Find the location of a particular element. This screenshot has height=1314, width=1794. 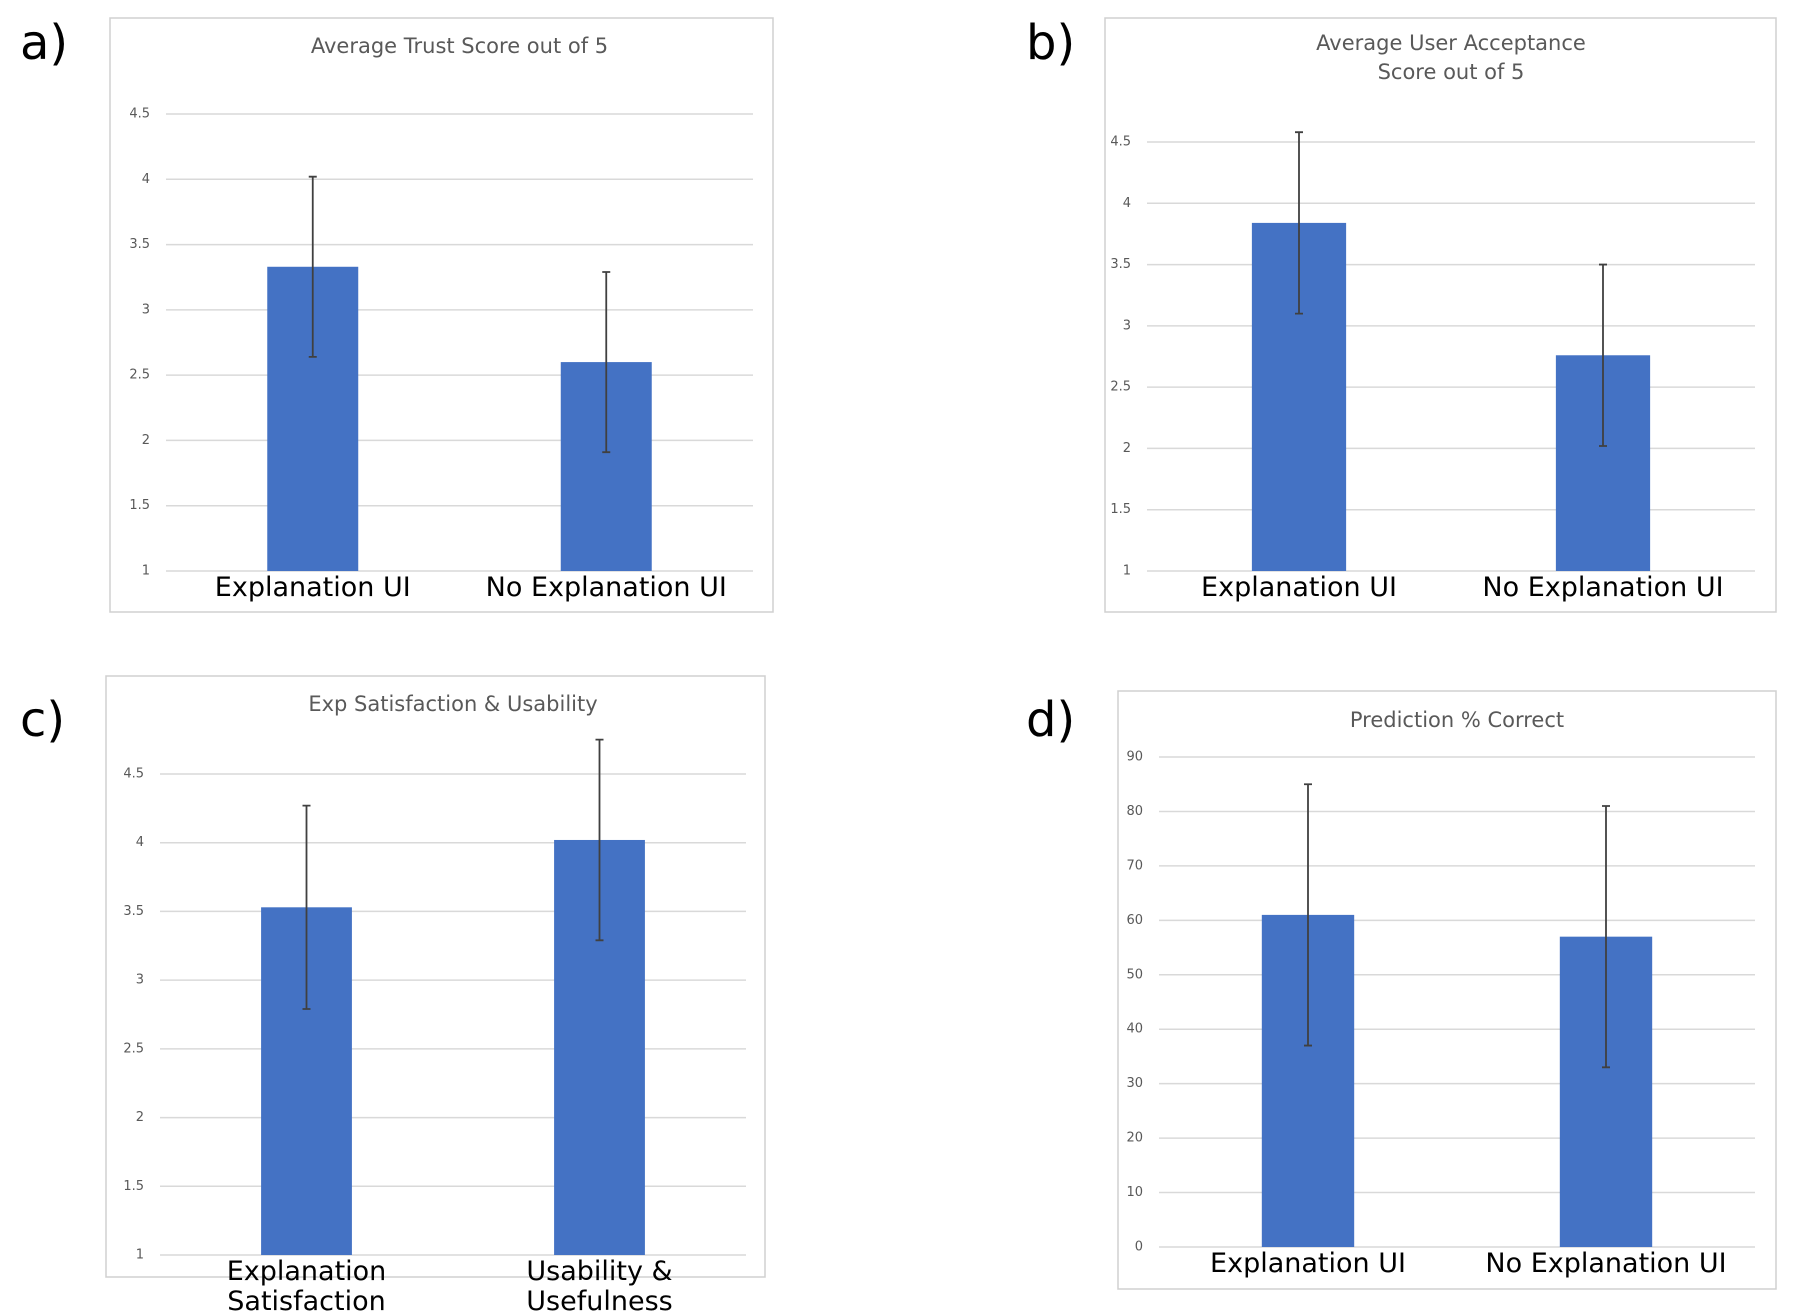

y-tick-label: 90 is located at coordinates (1134, 757).